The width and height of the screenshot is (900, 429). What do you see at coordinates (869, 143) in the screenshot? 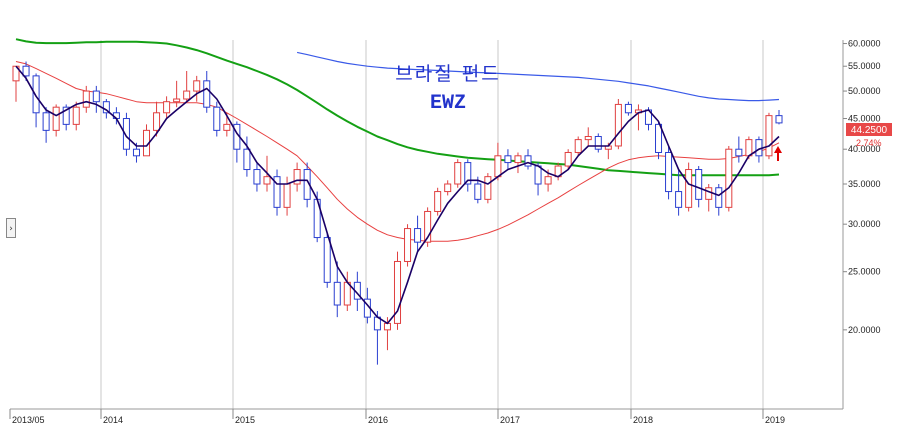
I see `change-percent-label: 2.74%` at bounding box center [869, 143].